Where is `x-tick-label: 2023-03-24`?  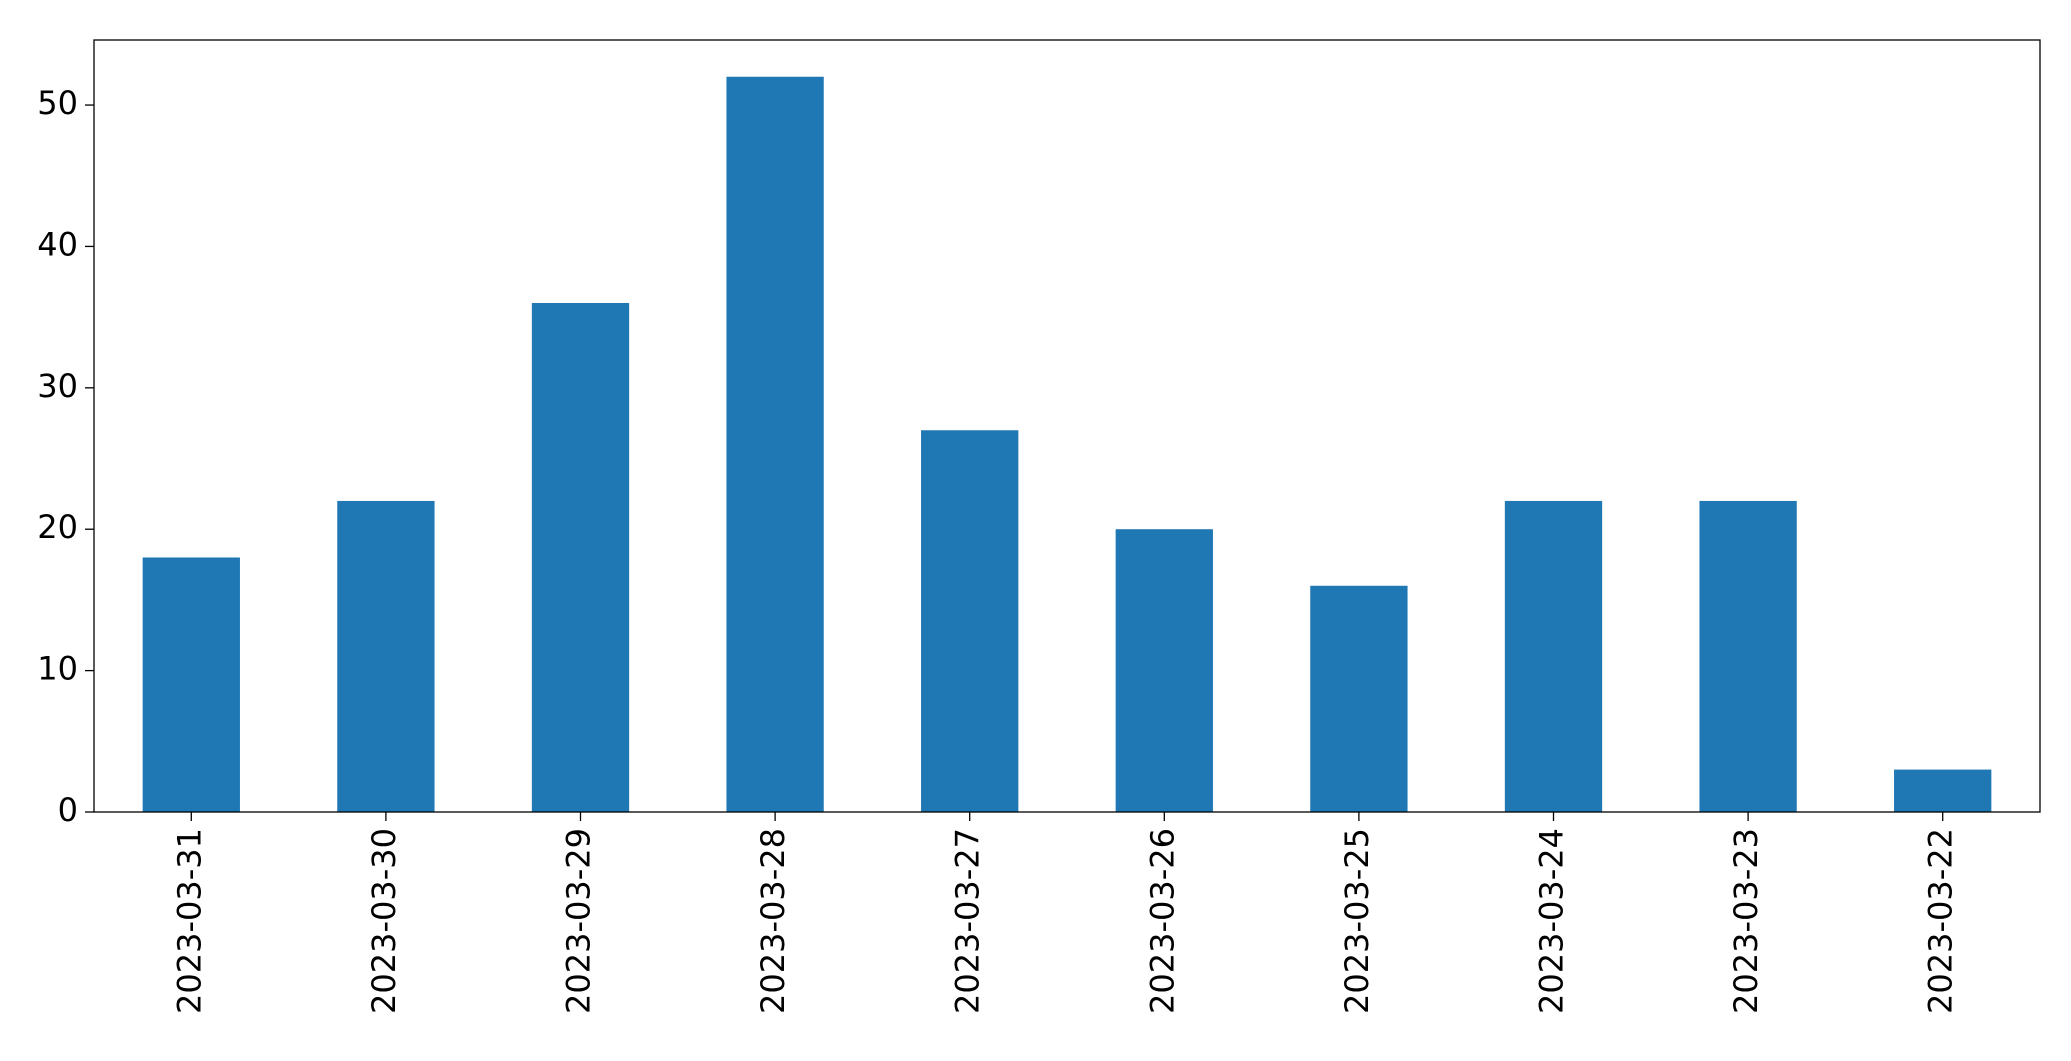
x-tick-label: 2023-03-24 is located at coordinates (1552, 921).